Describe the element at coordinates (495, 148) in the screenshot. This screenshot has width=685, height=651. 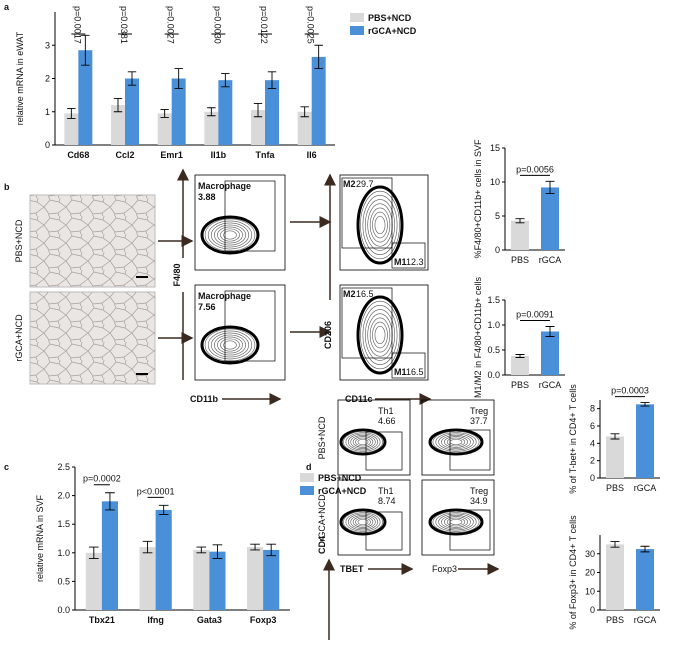
I see `y-tick-label: 15` at that location.